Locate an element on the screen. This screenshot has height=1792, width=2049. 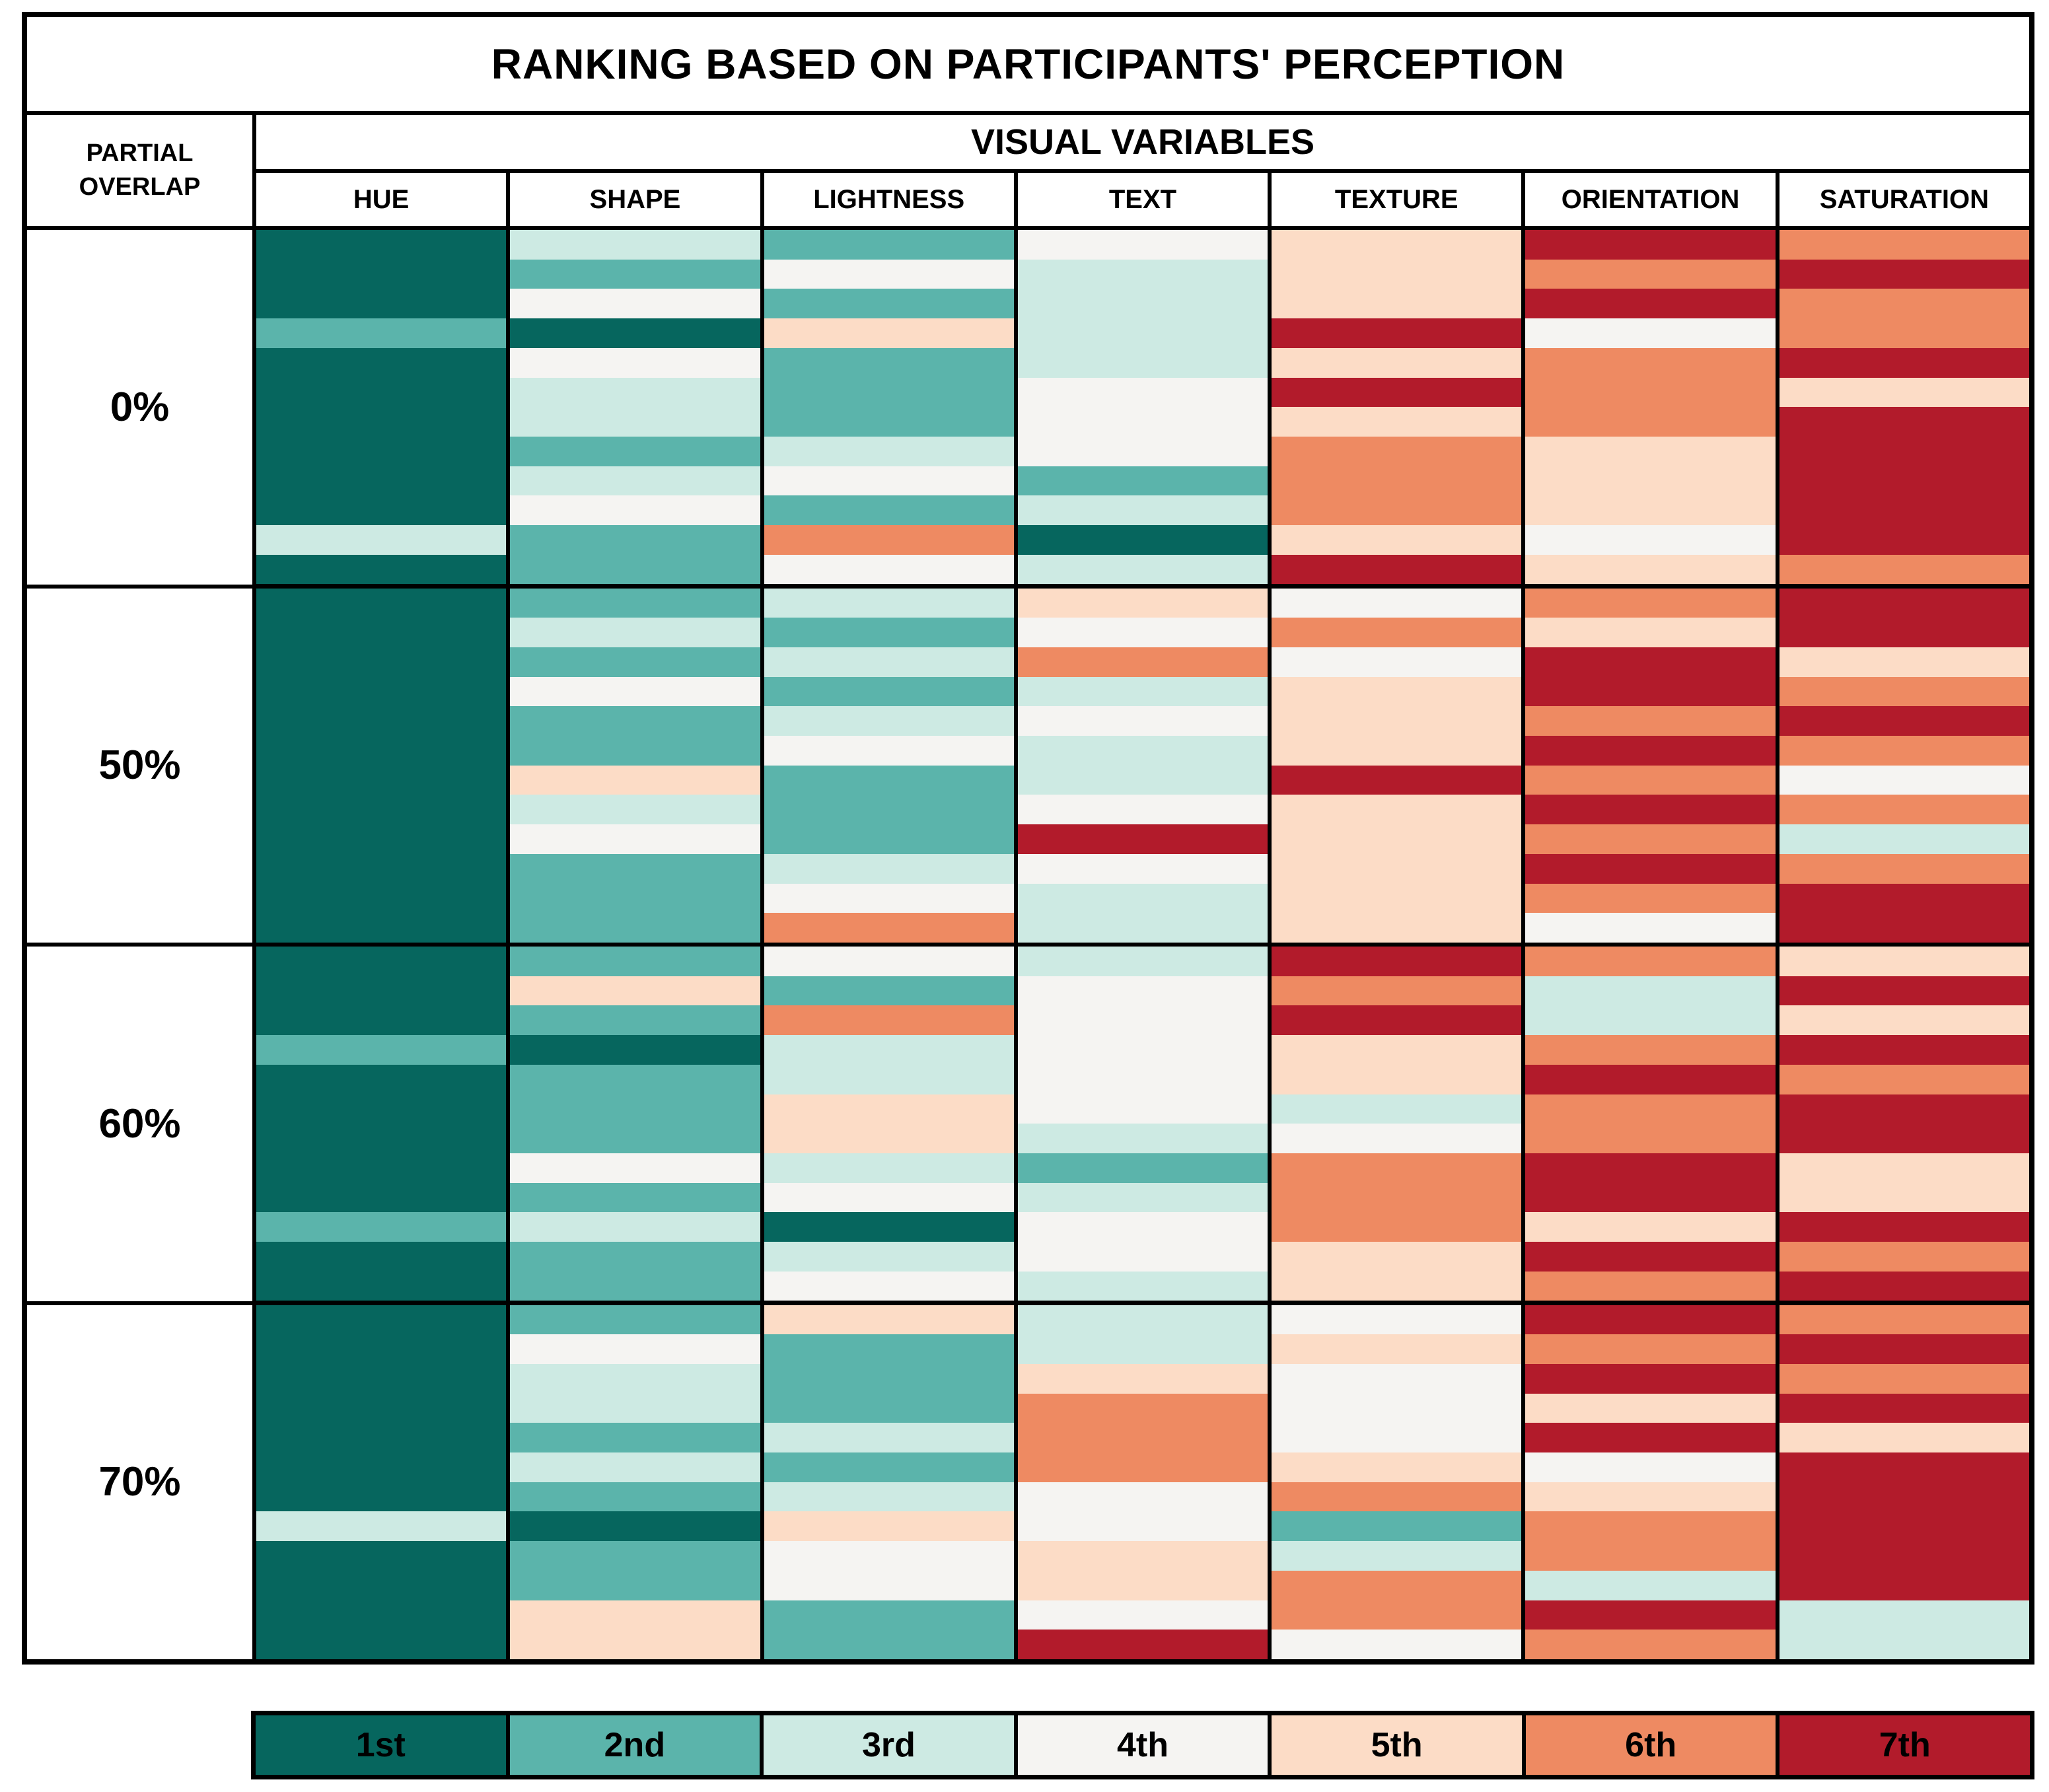
column-header-shape: SHAPE is located at coordinates (635, 199).